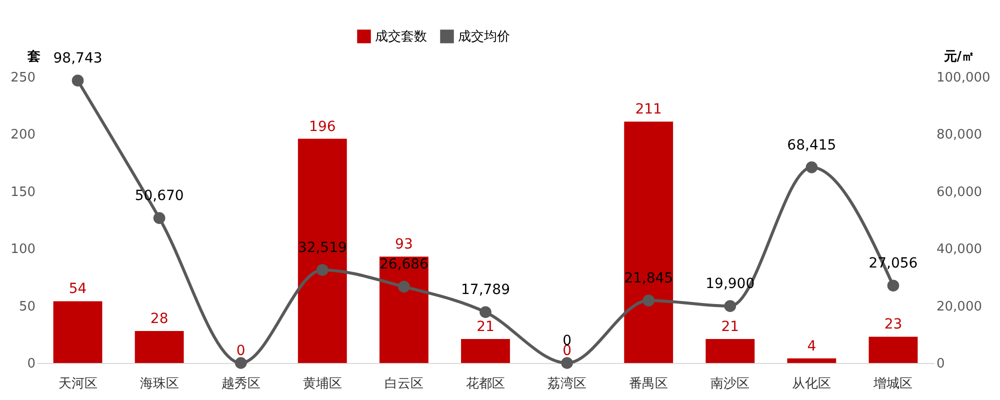  I want to click on y-tick-label: 150, so click(23, 192).